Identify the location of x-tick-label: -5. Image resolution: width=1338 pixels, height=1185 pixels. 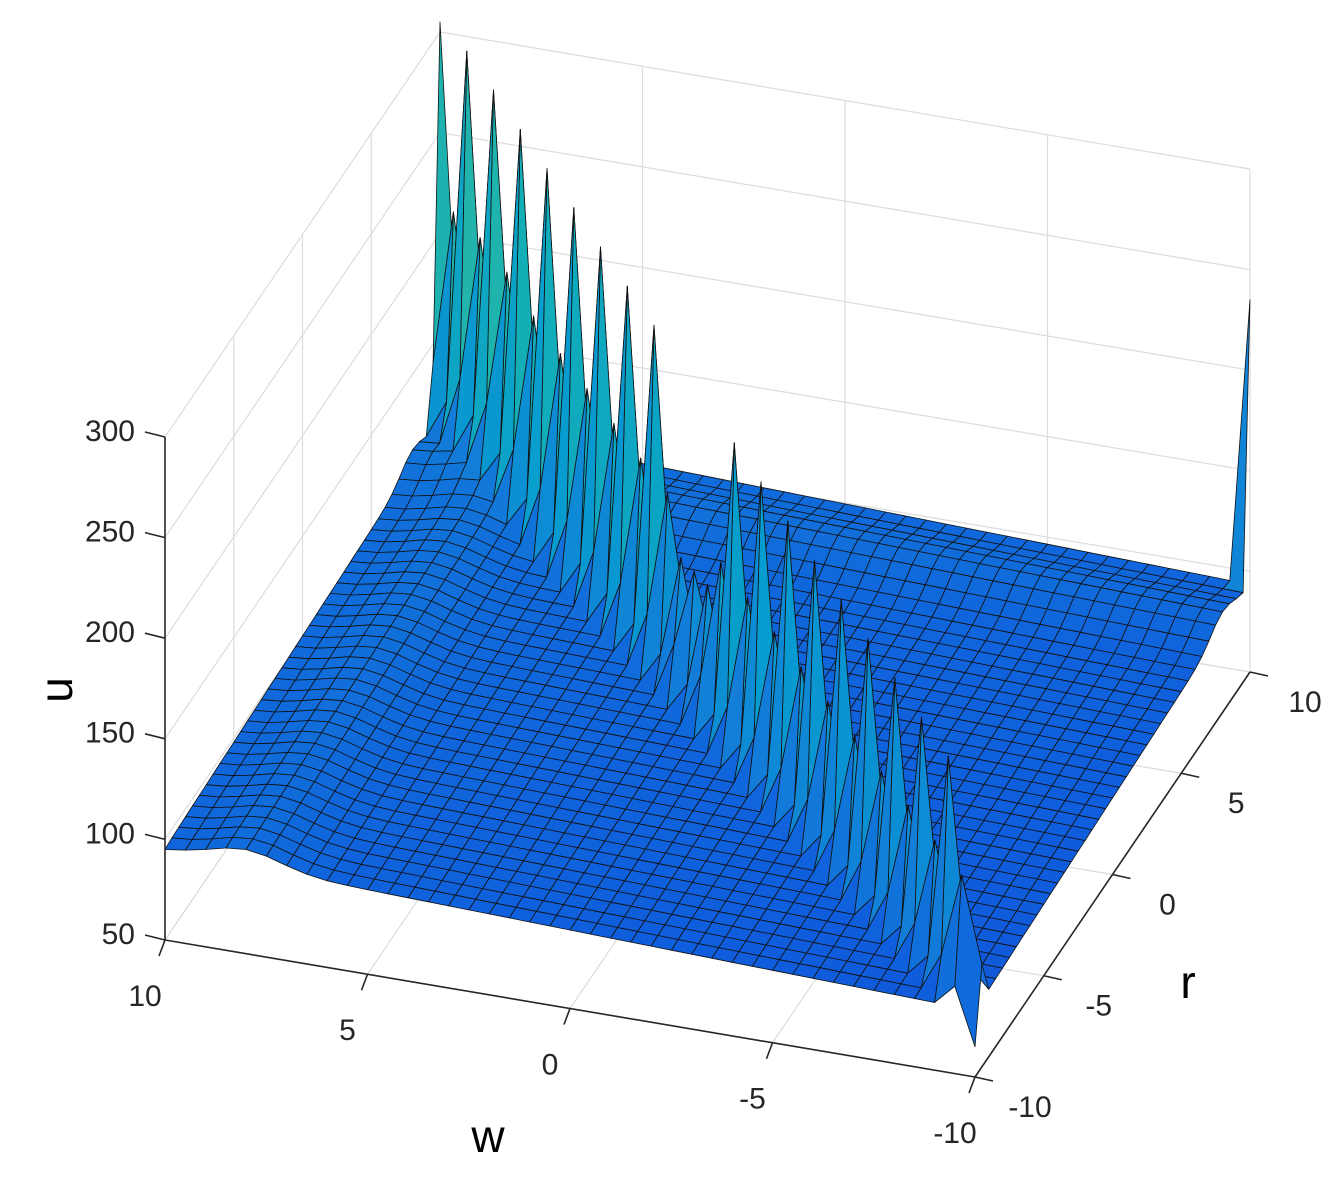
(752, 1099).